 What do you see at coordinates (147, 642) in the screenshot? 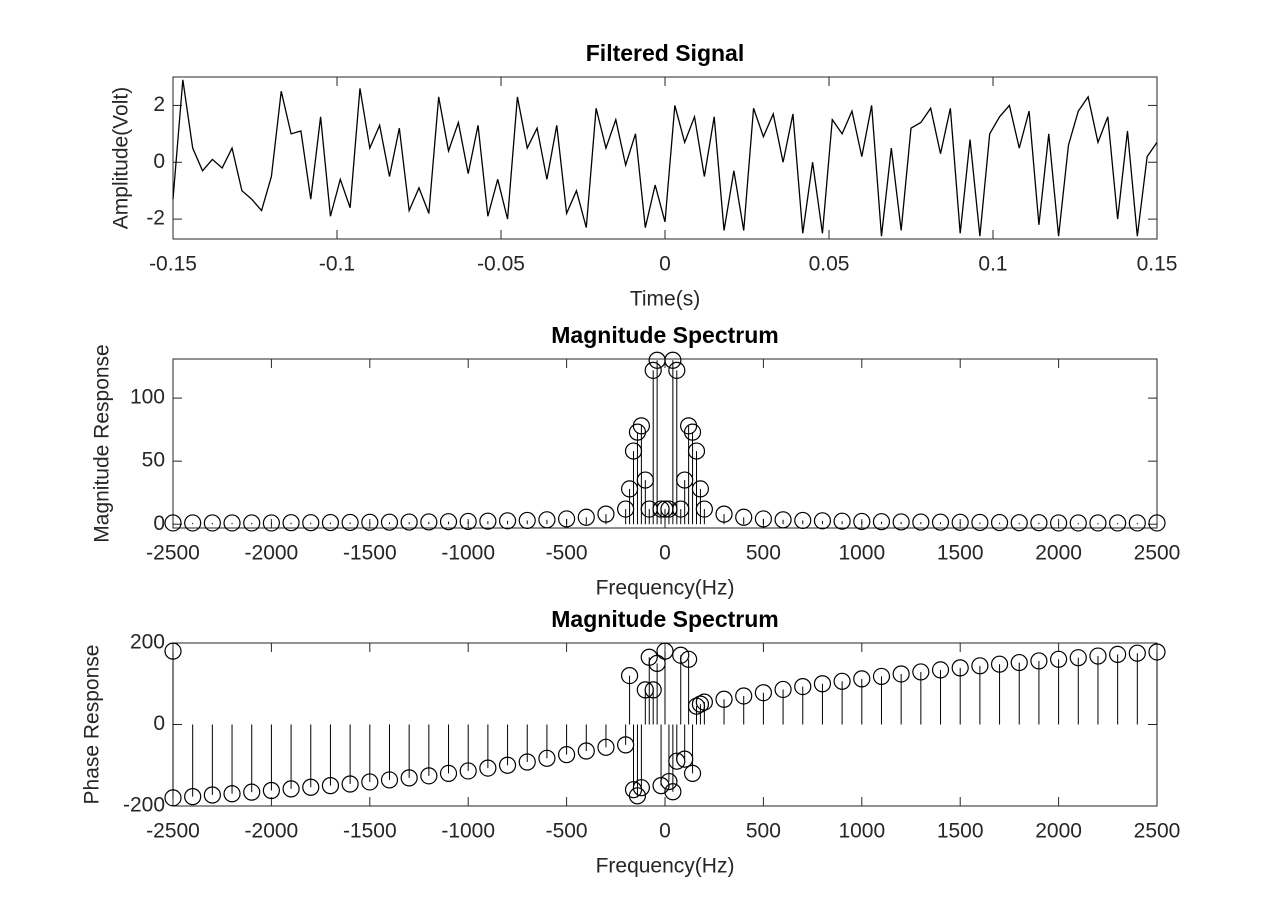
I see `y-tick-label: 200` at bounding box center [147, 642].